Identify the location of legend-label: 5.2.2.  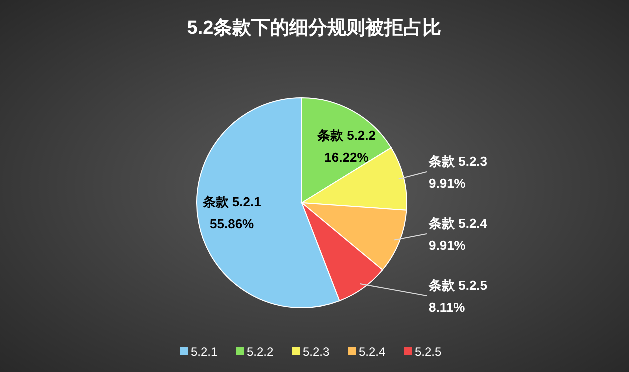
(260, 352).